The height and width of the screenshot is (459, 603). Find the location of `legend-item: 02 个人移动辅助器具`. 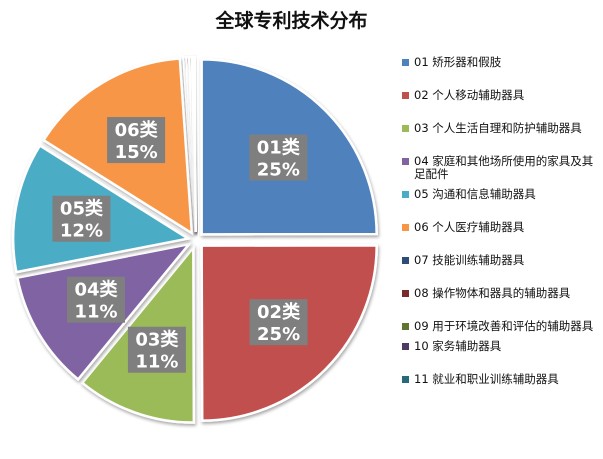

legend-item: 02 个人移动辅助器具 is located at coordinates (500, 95).